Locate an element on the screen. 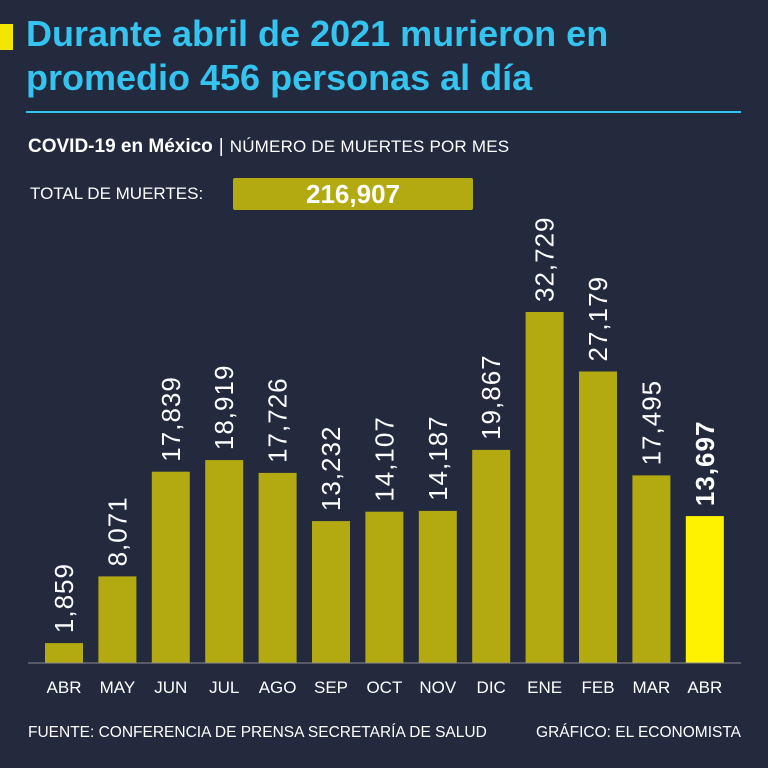  category-label-9: ENE is located at coordinates (544, 687).